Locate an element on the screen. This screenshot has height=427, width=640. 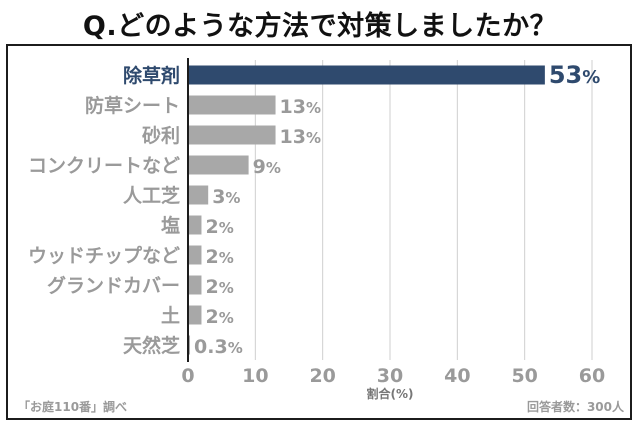
source-note: 「お庭110番」調べ is located at coordinates (73, 407).